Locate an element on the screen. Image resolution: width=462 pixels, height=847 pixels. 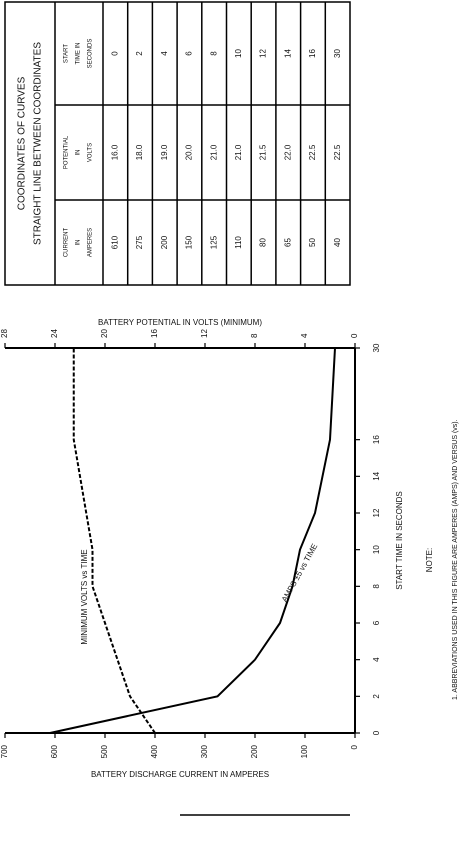
table-cell: 16 is located at coordinates (312, 53).